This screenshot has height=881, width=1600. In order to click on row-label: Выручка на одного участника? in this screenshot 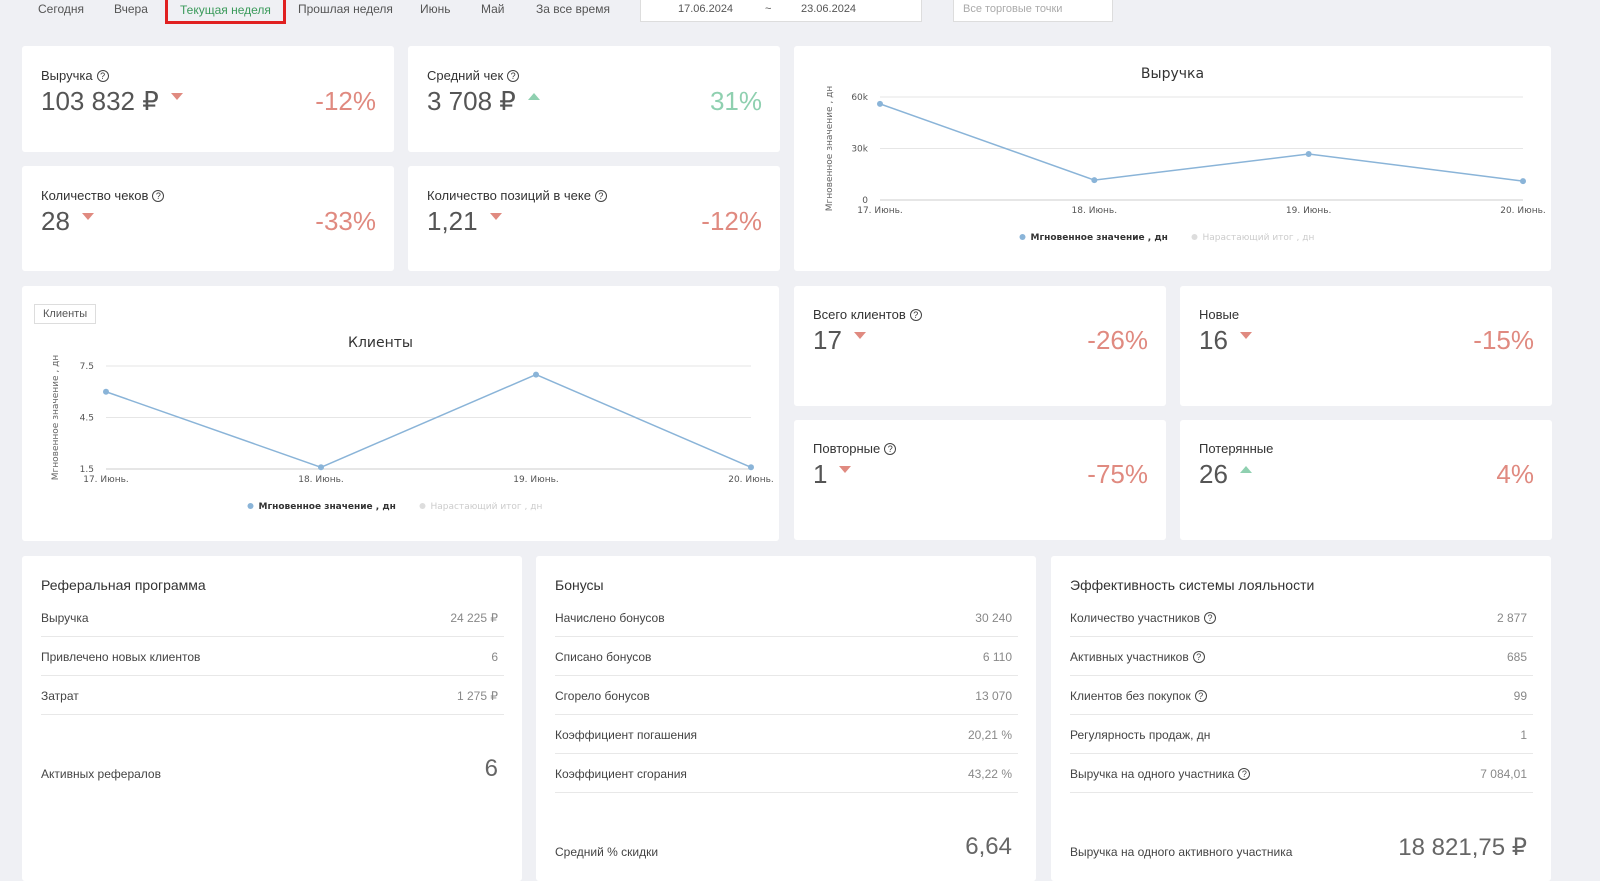, I will do `click(1160, 774)`.